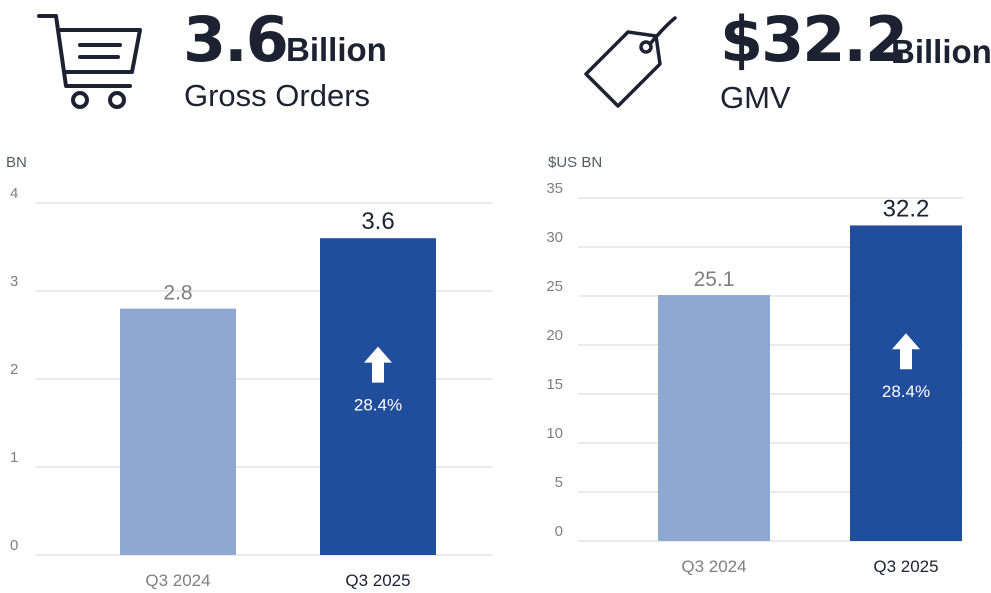 The width and height of the screenshot is (991, 593). I want to click on shopping-cart-icon, so click(91, 61).